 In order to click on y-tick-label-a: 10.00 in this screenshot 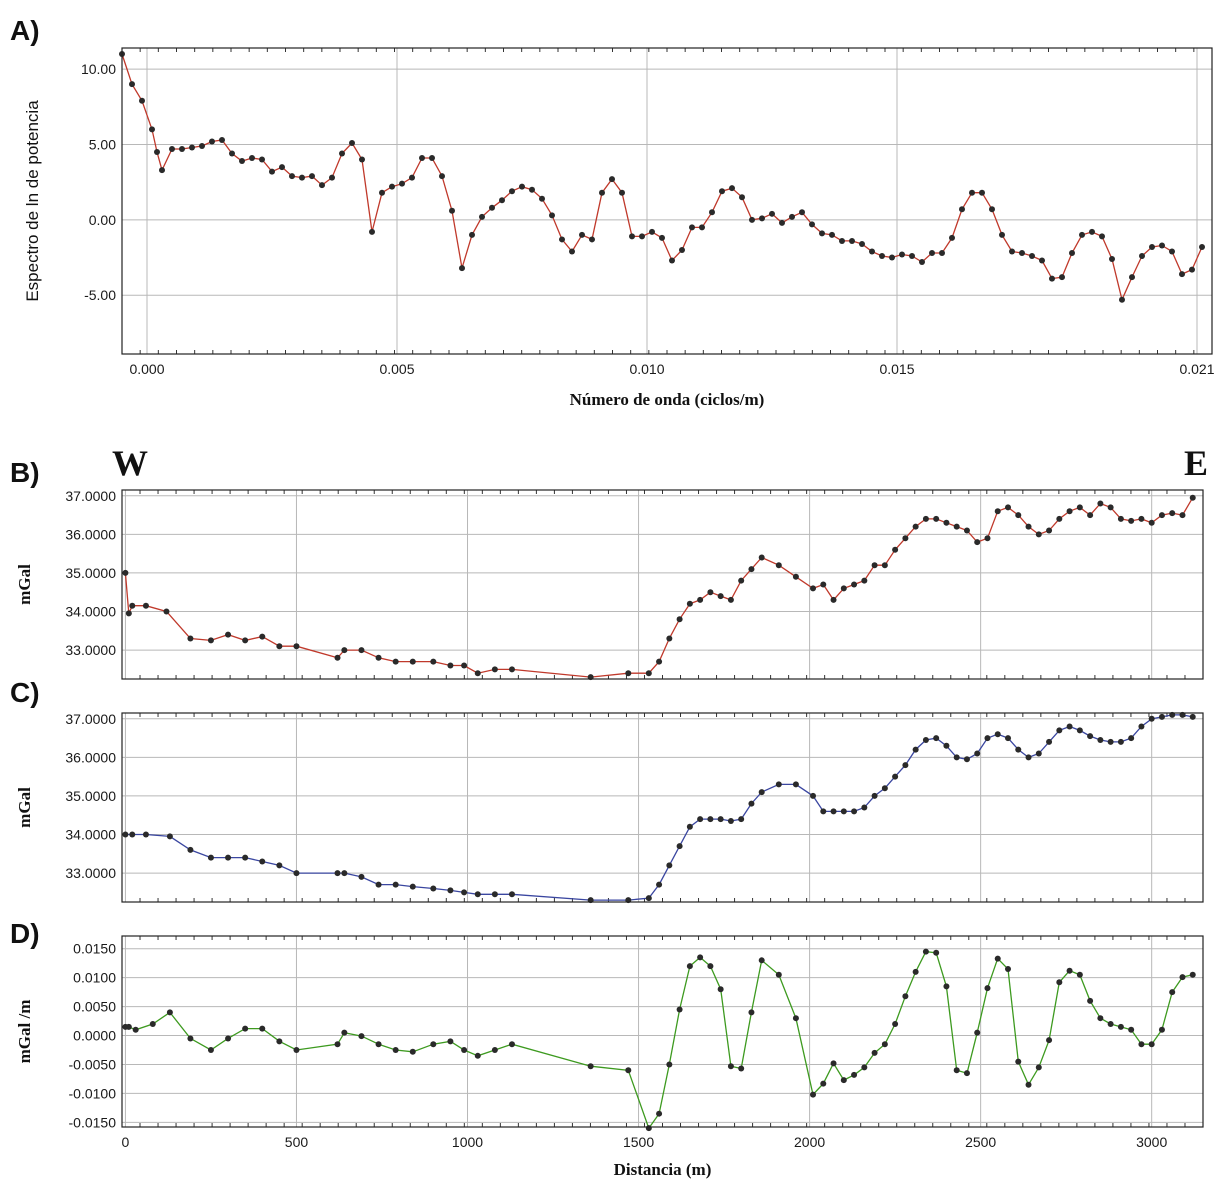, I will do `click(98, 69)`.